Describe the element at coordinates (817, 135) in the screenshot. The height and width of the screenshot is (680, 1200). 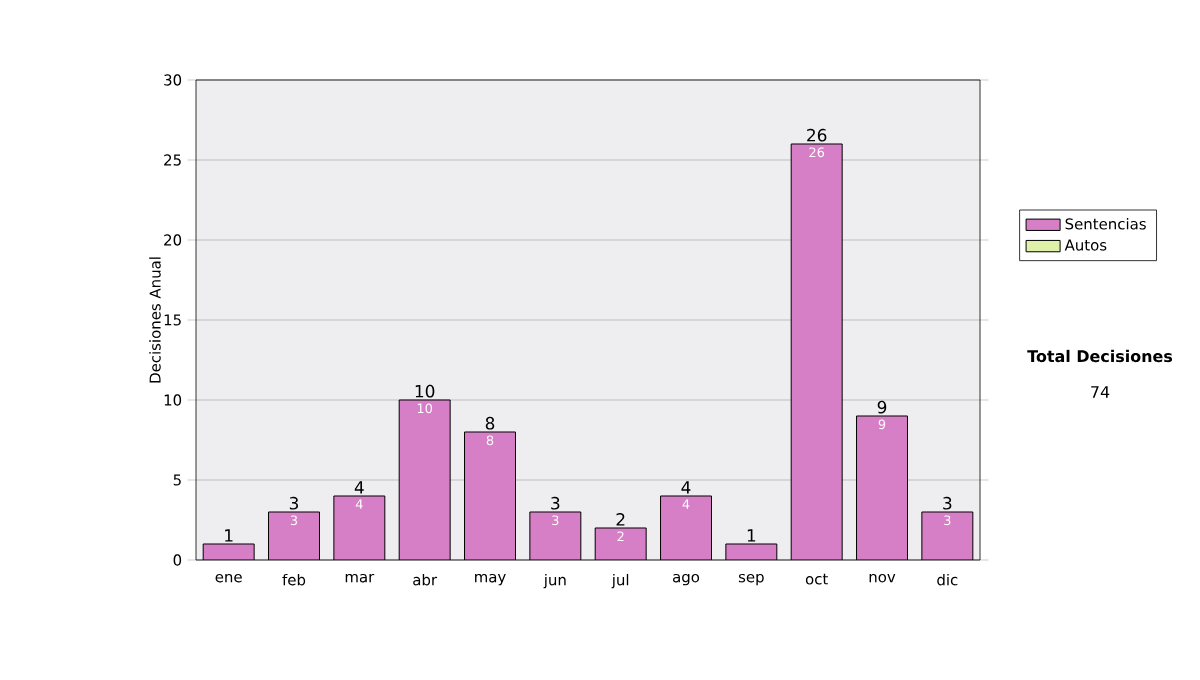
I see `total-label: 26` at that location.